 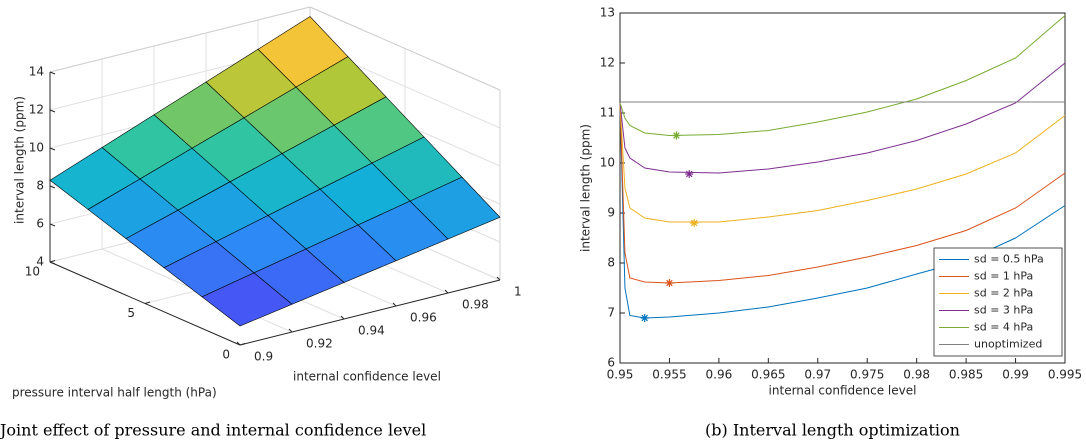 I want to click on legend-label: sd = 3 hPa, so click(x=1003, y=310).